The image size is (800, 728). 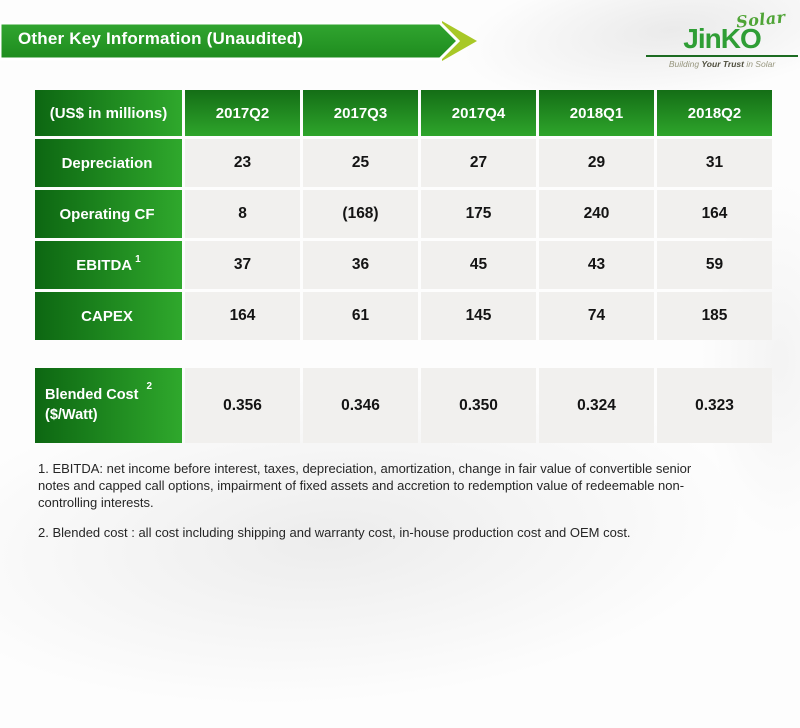 I want to click on table-cell: 185, so click(x=714, y=316).